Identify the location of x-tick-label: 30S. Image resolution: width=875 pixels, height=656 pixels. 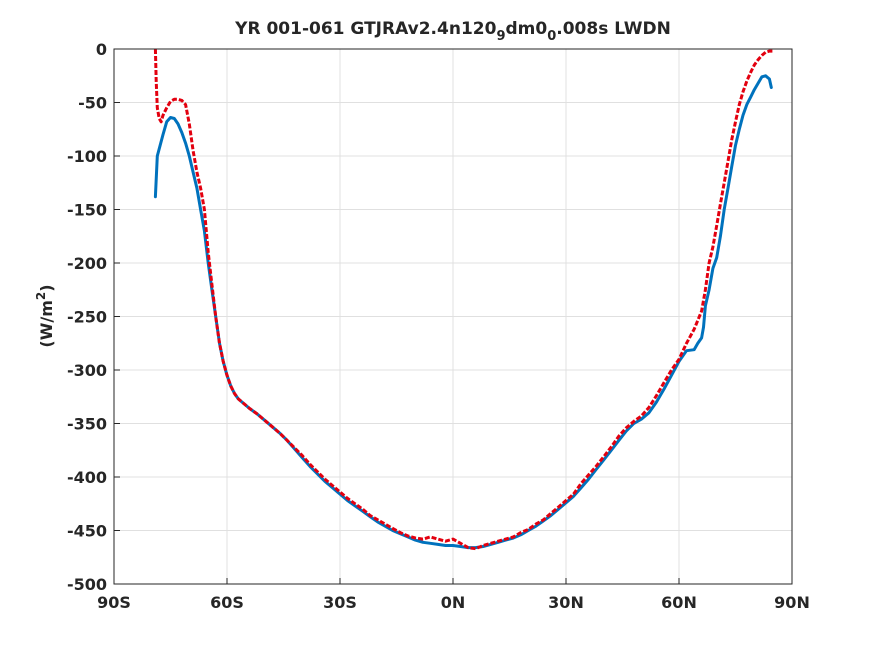
(340, 602).